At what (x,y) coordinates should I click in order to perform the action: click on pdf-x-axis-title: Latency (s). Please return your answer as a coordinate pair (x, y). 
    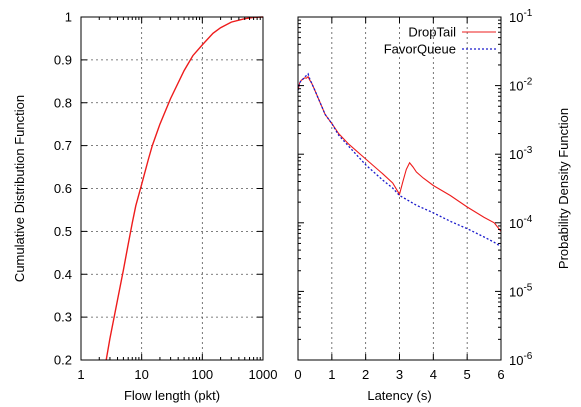
    Looking at the image, I should click on (399, 395).